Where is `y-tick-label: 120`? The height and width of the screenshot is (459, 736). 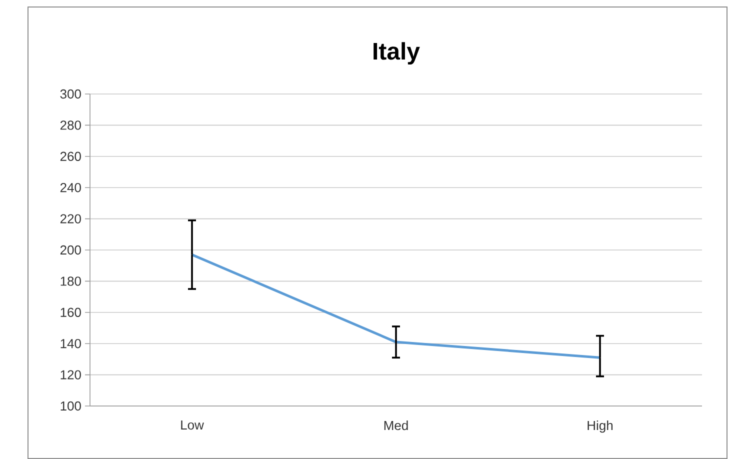 y-tick-label: 120 is located at coordinates (70, 375).